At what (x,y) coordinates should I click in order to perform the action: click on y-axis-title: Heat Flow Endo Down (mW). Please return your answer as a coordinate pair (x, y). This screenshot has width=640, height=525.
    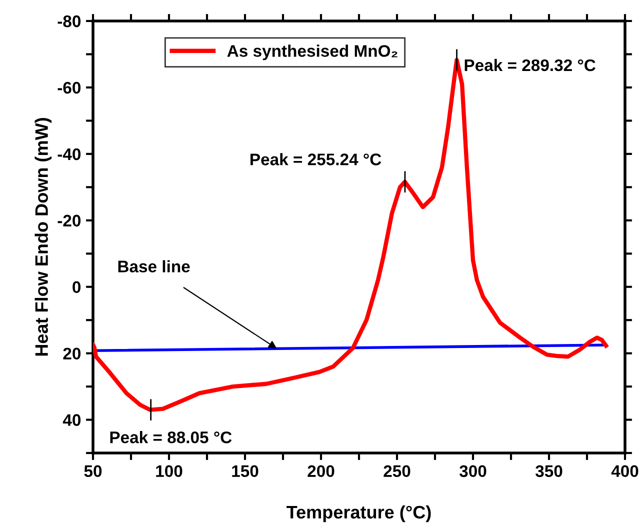
    Looking at the image, I should click on (43, 237).